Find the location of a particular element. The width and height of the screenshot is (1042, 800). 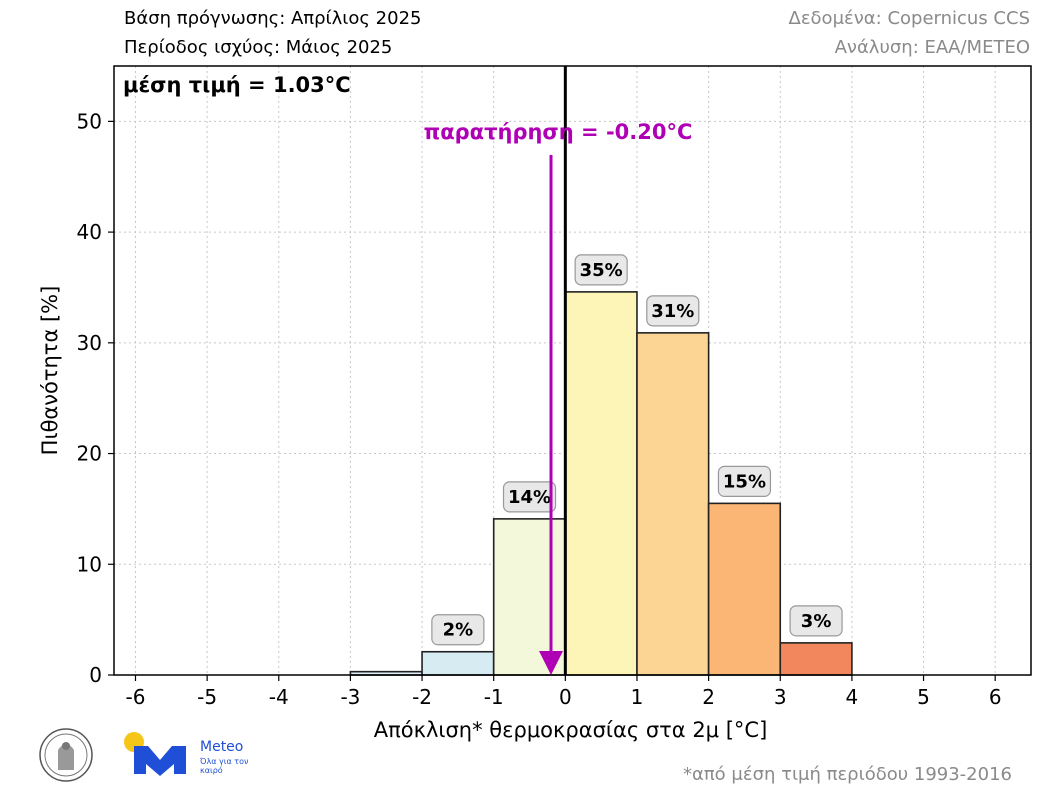

x-tick-label: -6 is located at coordinates (136, 697).